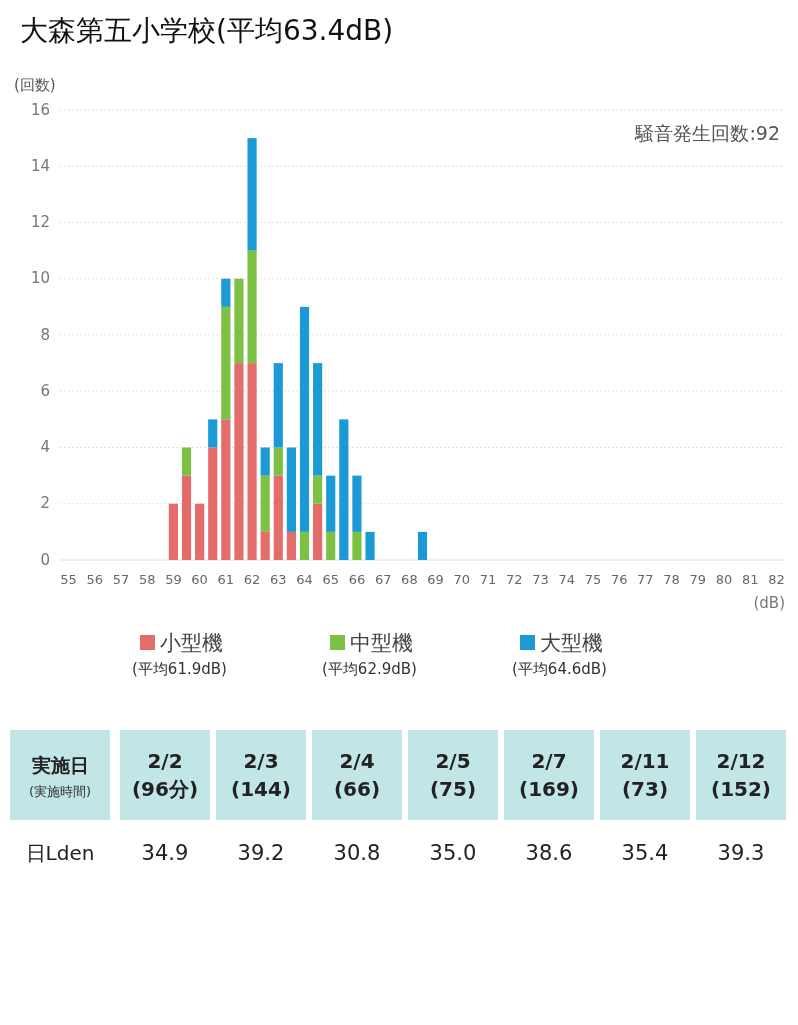 Image resolution: width=798 pixels, height=1025 pixels. Describe the element at coordinates (750, 579) in the screenshot. I see `x-tick-label: 81` at that location.